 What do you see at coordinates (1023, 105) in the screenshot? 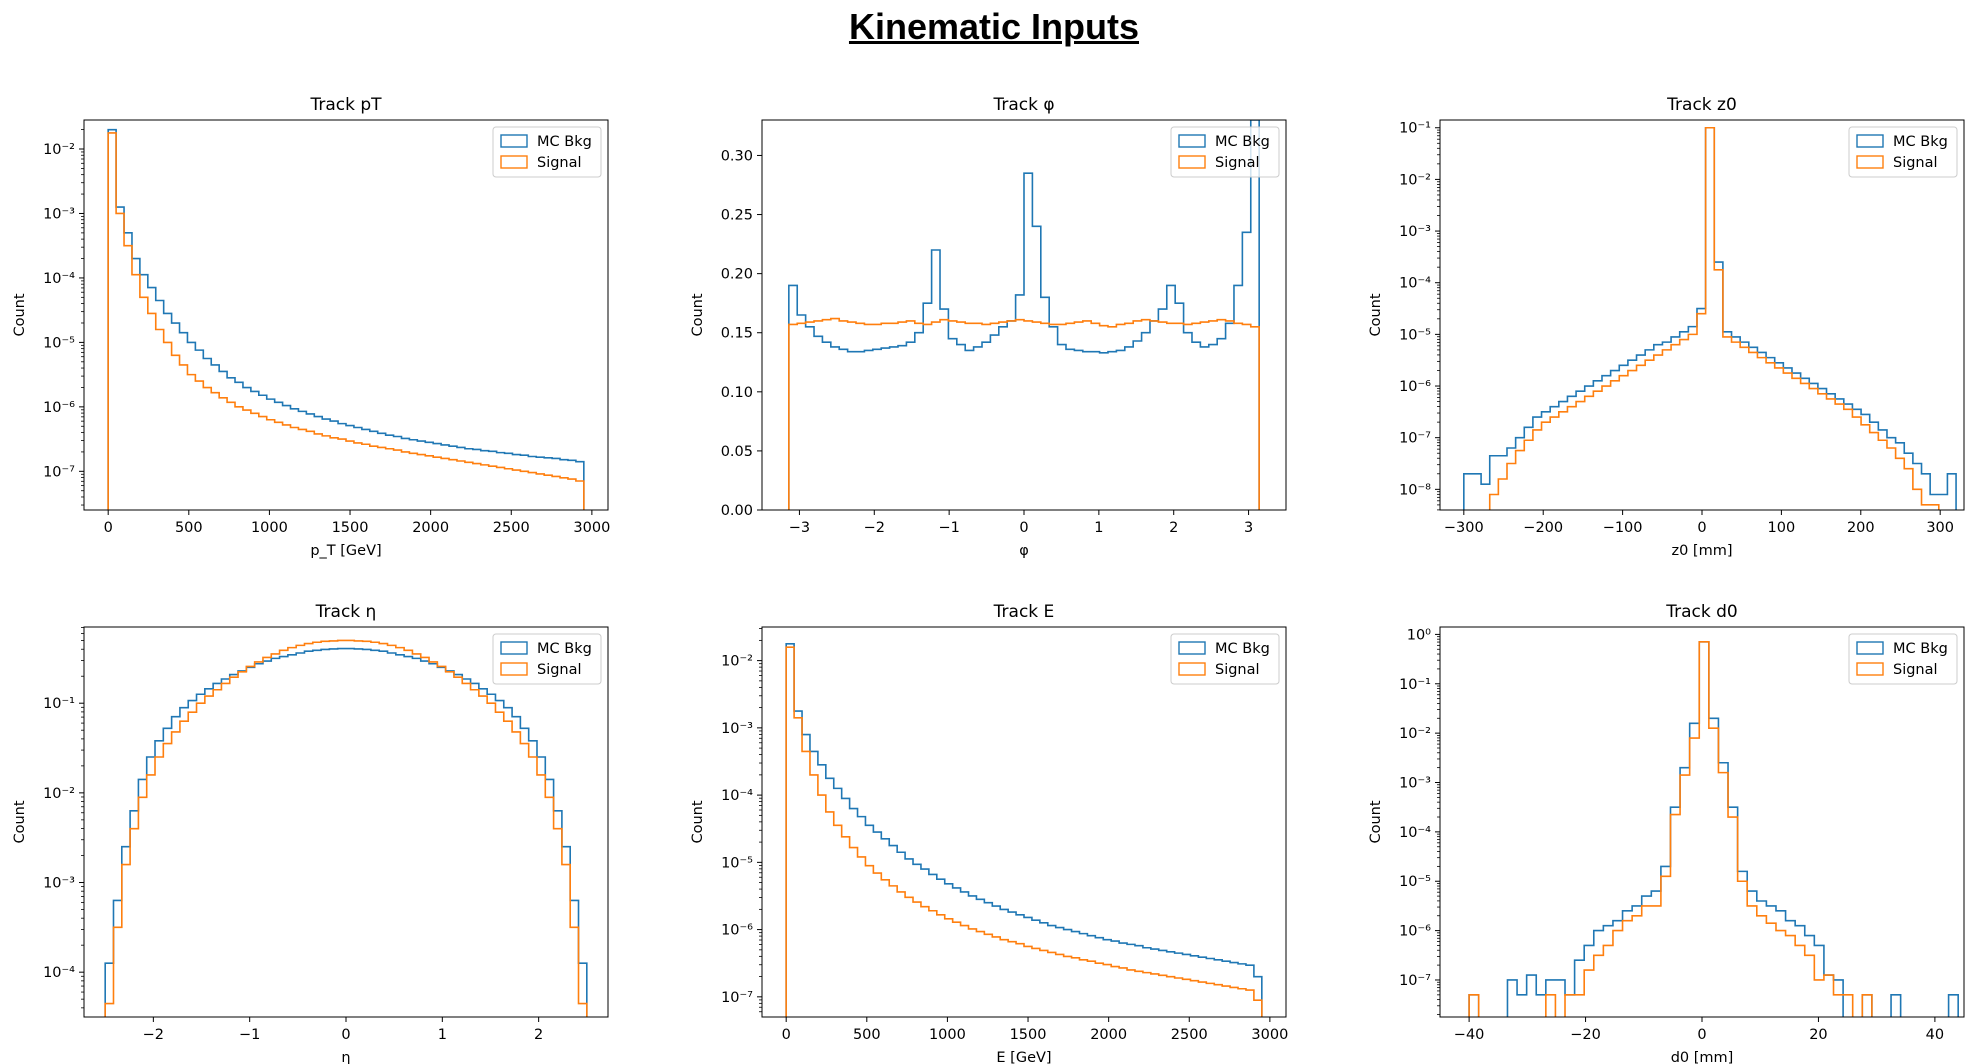
I see `panel-title: Track φ` at bounding box center [1023, 105].